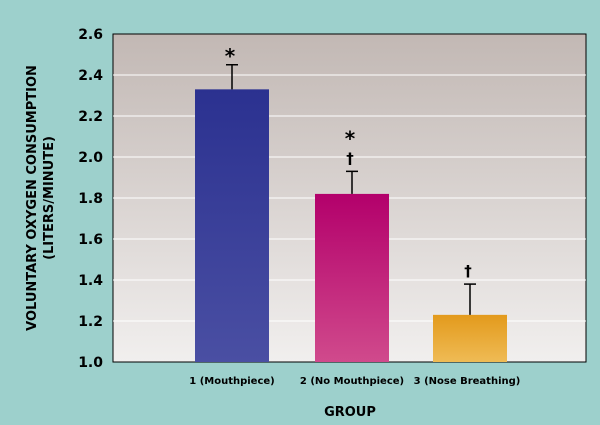 Image resolution: width=600 pixels, height=425 pixels. I want to click on y-tick-label: 1.4, so click(90, 281).